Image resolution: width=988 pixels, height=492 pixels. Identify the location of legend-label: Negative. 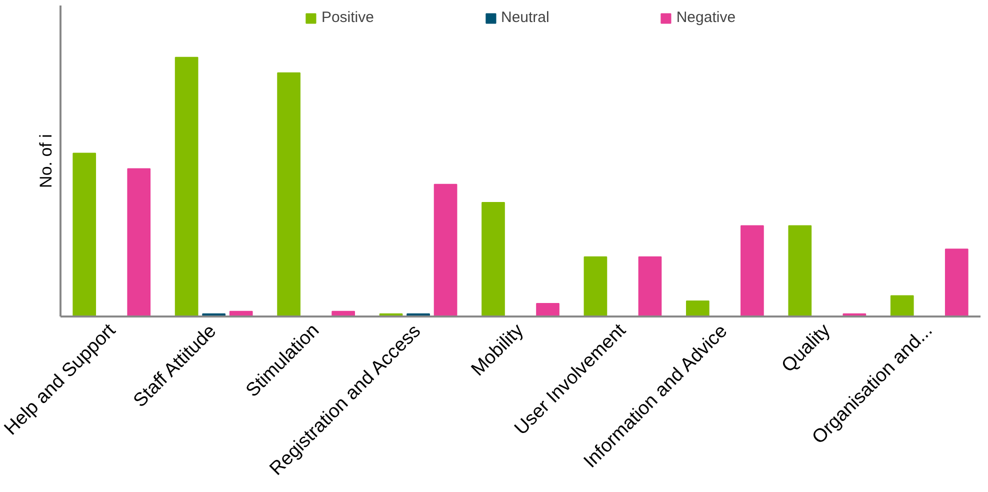
(706, 17).